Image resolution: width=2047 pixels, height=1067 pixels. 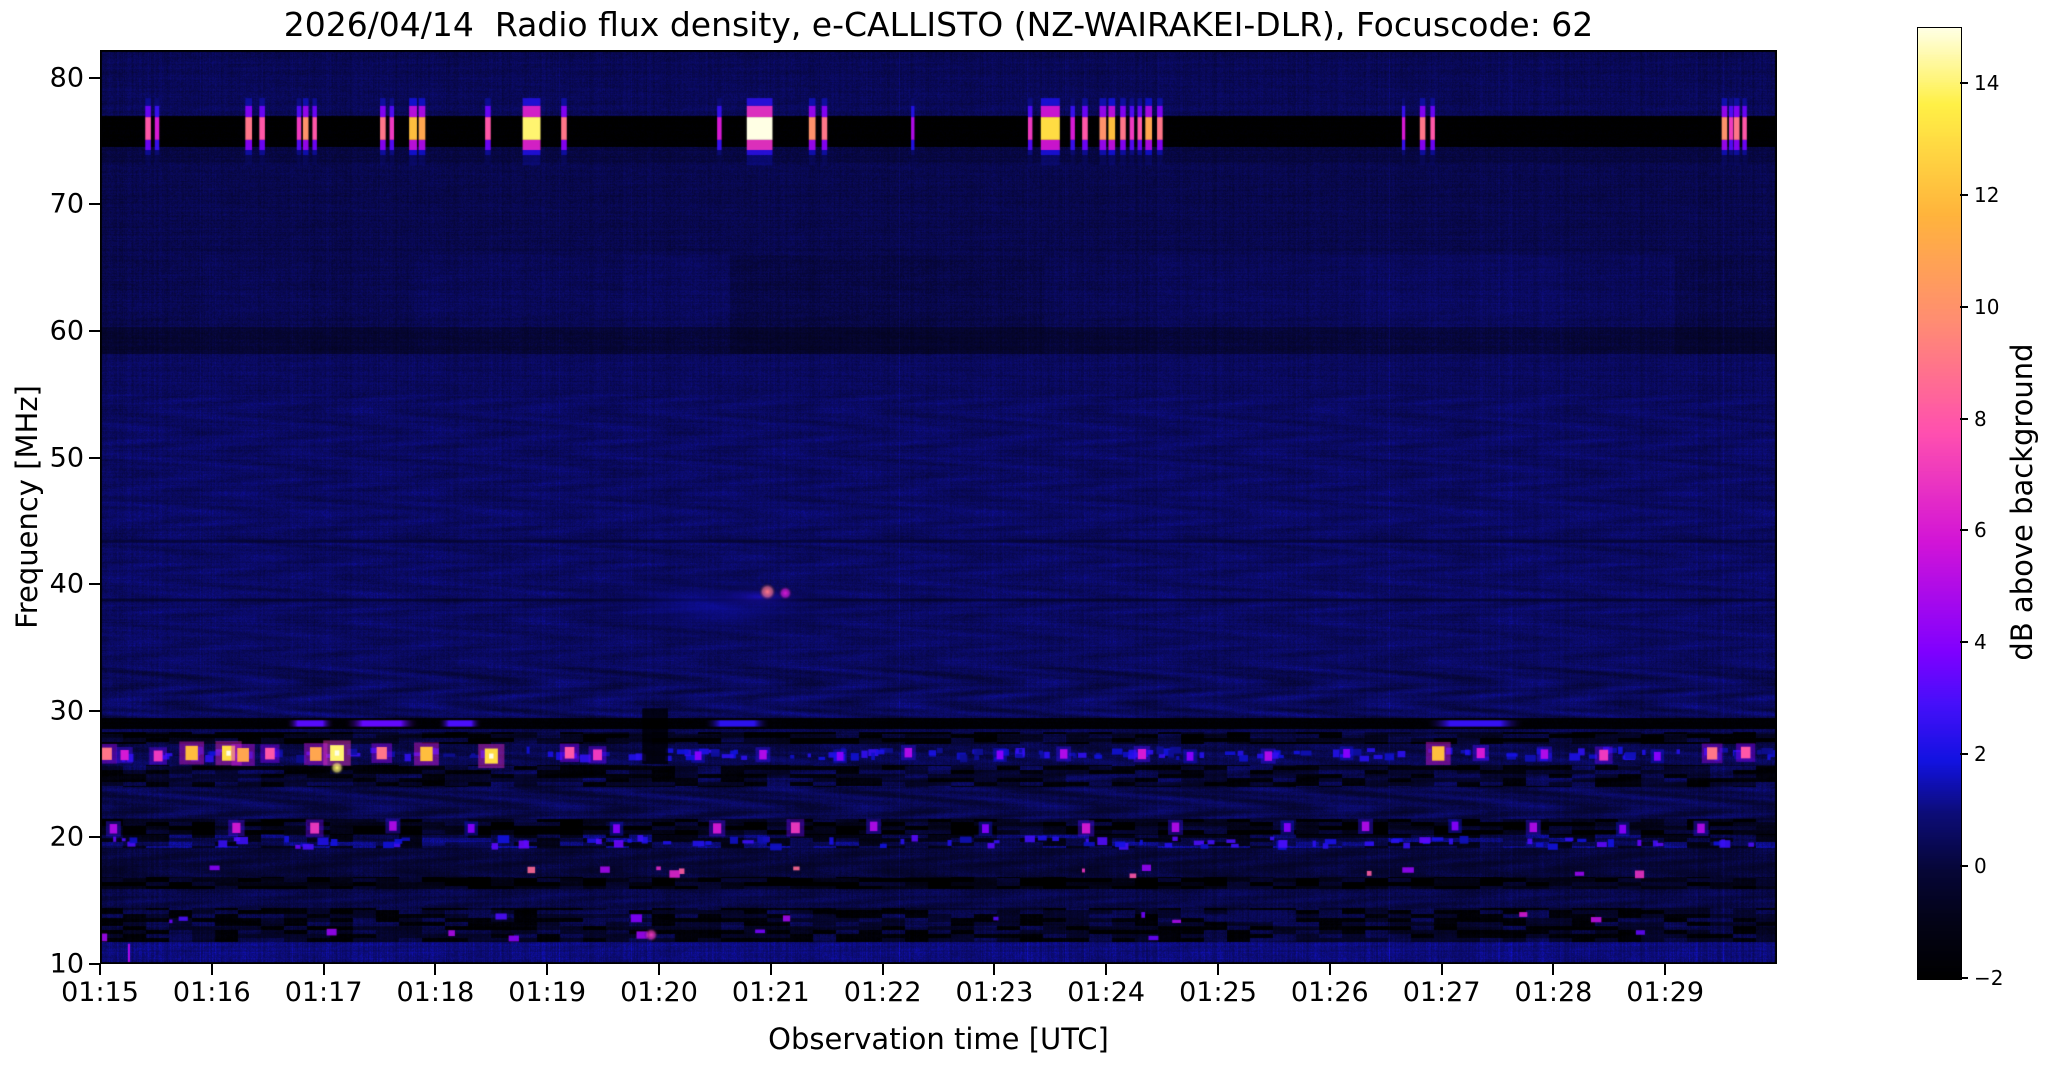 What do you see at coordinates (211, 992) in the screenshot?
I see `x-tick-label: 01:16` at bounding box center [211, 992].